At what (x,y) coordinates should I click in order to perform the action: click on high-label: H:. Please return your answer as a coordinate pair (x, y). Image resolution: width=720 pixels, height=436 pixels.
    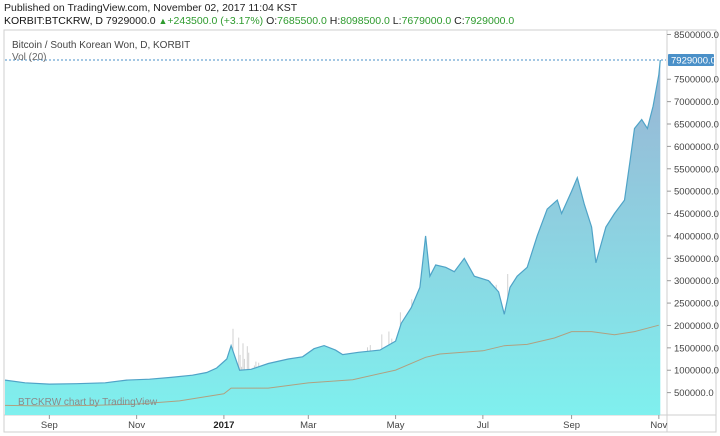
    Looking at the image, I should click on (335, 21).